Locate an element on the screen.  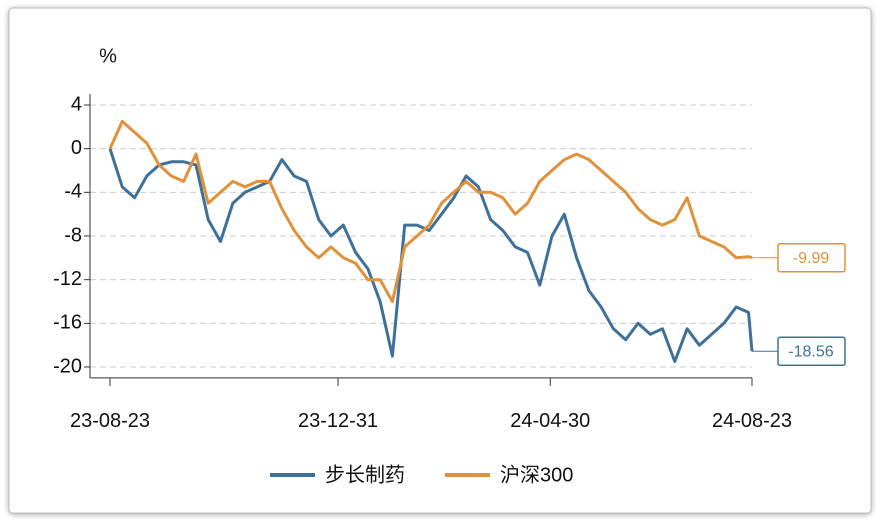
y-tick-label: -4 is located at coordinates (73, 192).